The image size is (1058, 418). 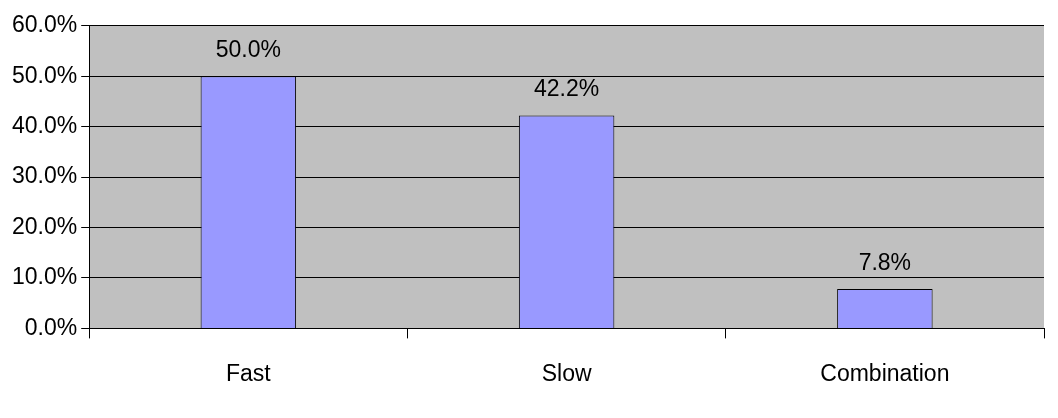 What do you see at coordinates (45, 74) in the screenshot?
I see `y-tick-label: 50.0%` at bounding box center [45, 74].